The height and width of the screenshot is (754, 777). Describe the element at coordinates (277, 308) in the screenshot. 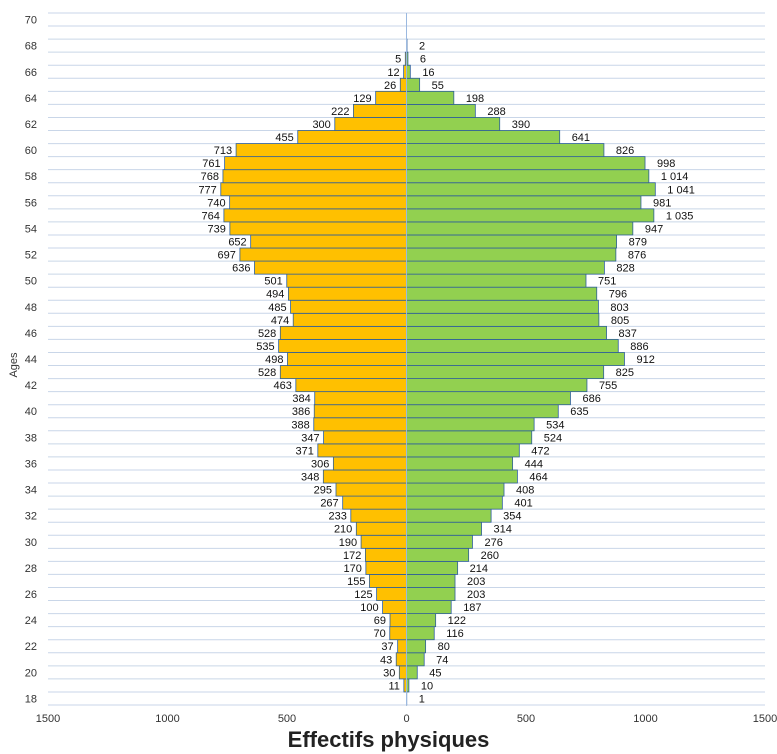

I see `left-bar-label: 485` at that location.